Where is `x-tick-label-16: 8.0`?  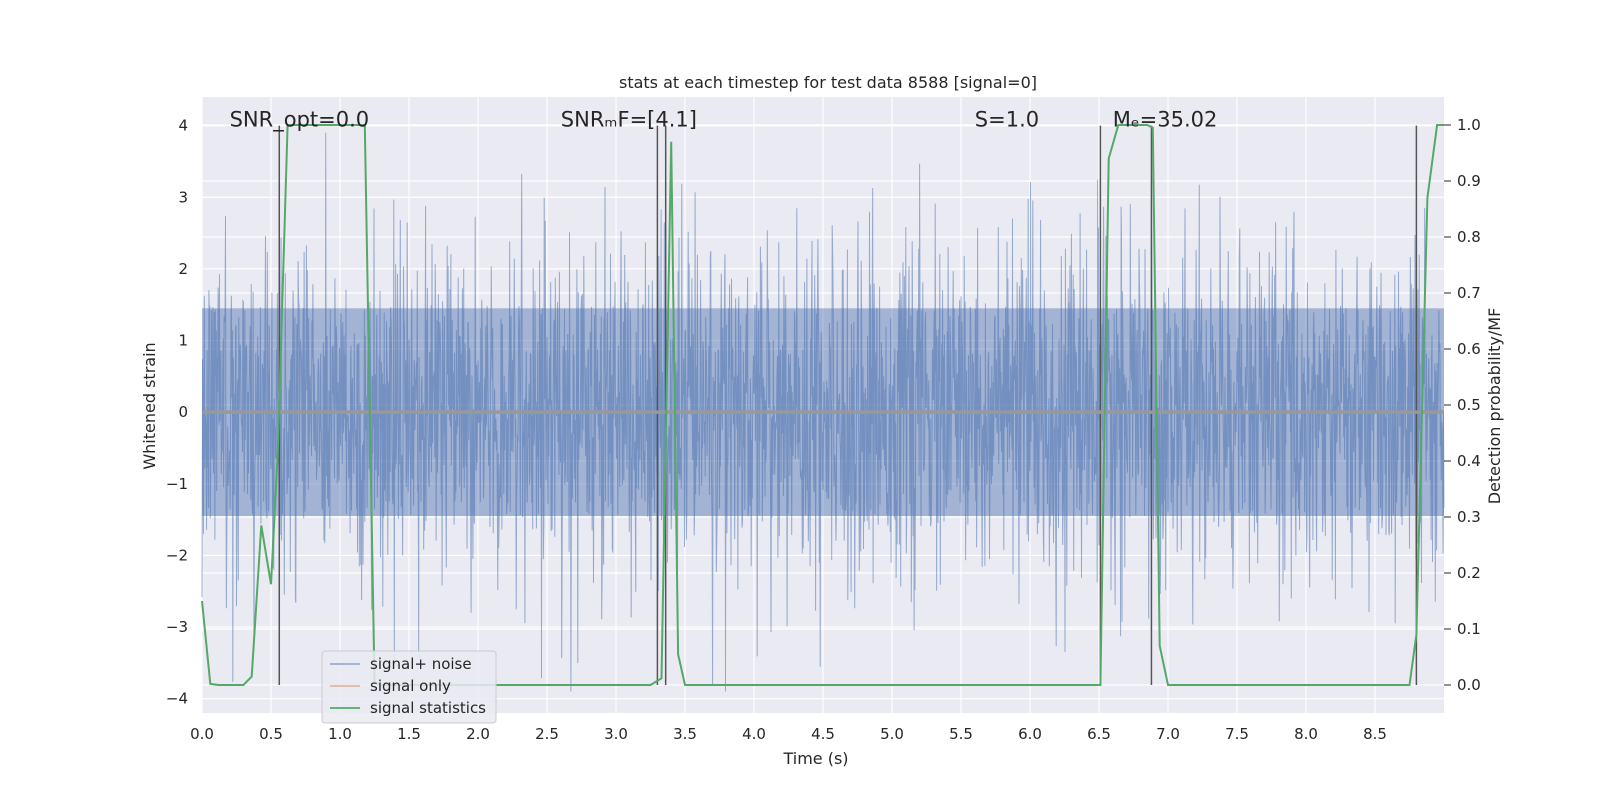
x-tick-label-16: 8.0 is located at coordinates (1306, 734).